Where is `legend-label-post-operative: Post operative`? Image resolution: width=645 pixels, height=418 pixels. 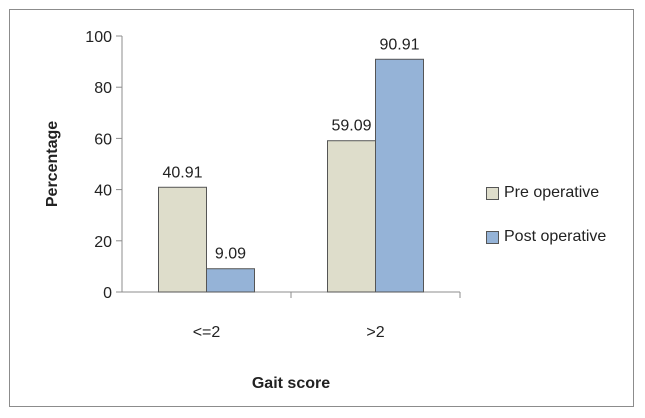 legend-label-post-operative: Post operative is located at coordinates (555, 236).